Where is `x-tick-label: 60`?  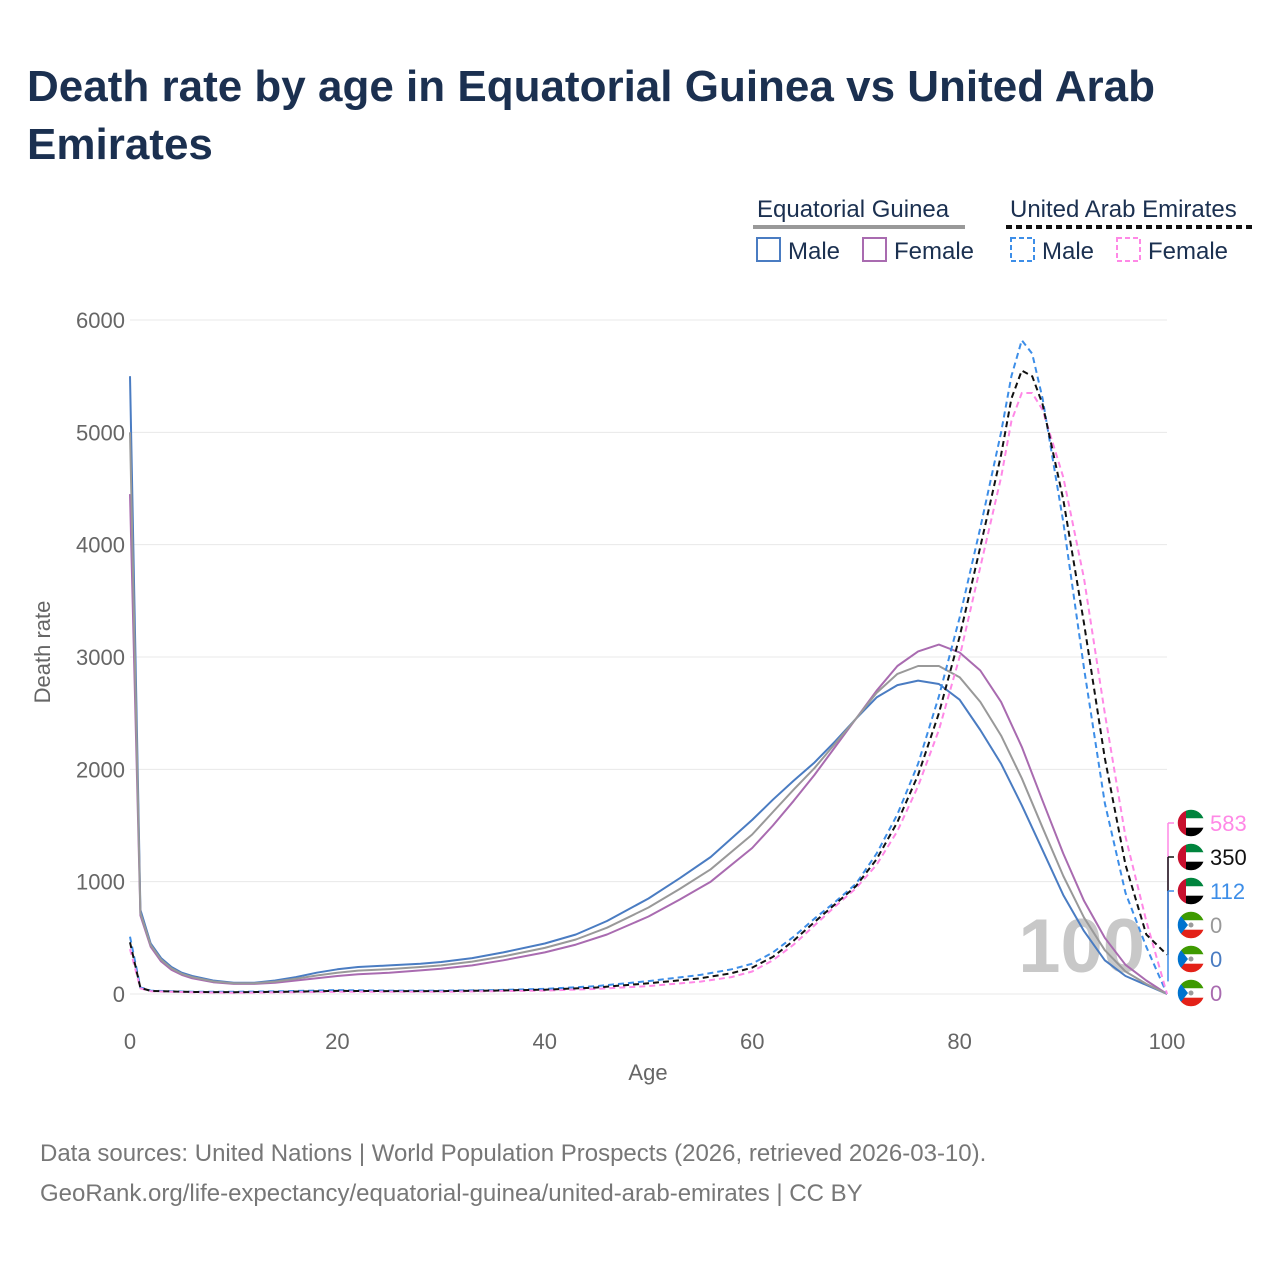
x-tick-label: 60 is located at coordinates (752, 1041).